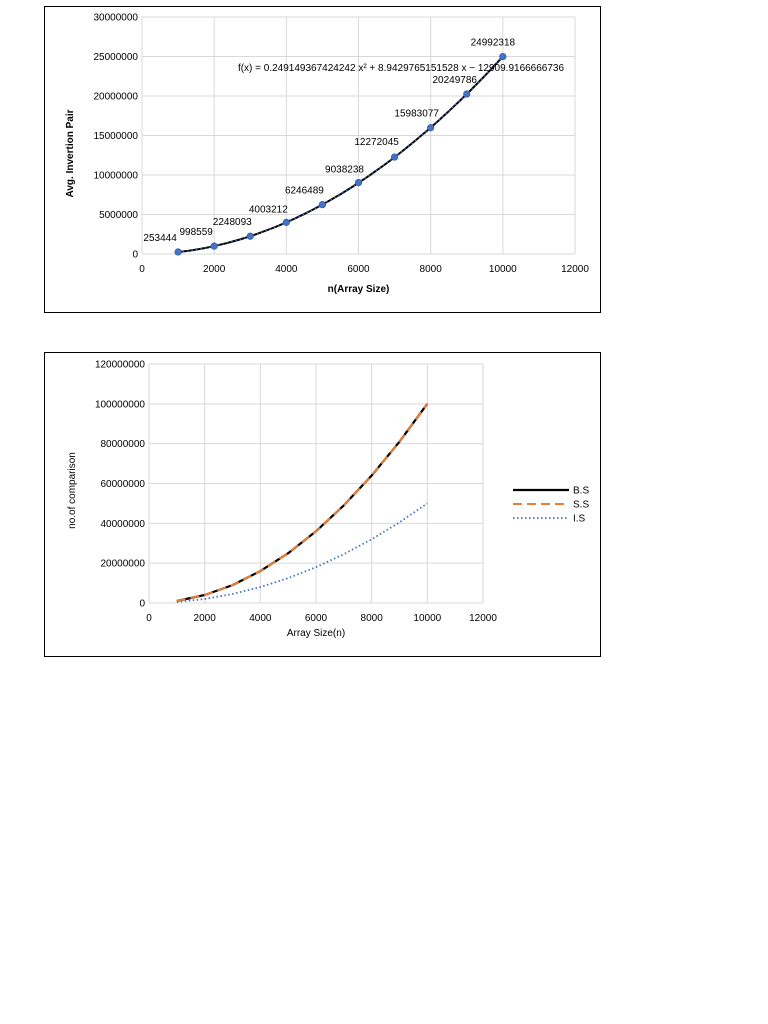  I want to click on data-label: 20249786, so click(455, 80).